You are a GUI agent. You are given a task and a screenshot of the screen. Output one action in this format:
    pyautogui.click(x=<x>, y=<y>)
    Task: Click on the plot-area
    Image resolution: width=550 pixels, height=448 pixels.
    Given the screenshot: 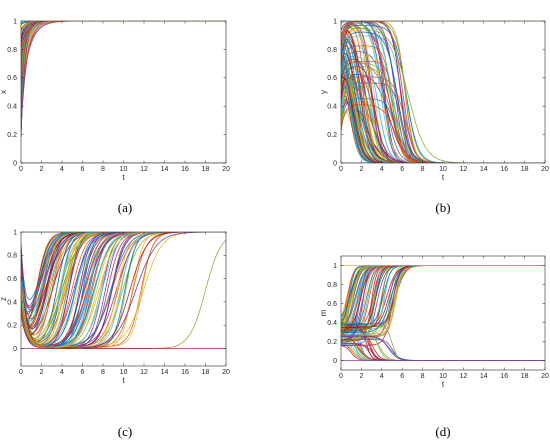 What is the action you would take?
    pyautogui.click(x=443, y=92)
    